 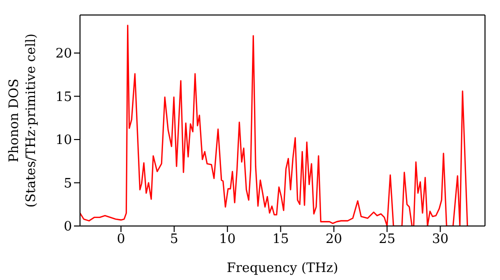 I want to click on y-tick-label: 5, so click(x=68, y=184).